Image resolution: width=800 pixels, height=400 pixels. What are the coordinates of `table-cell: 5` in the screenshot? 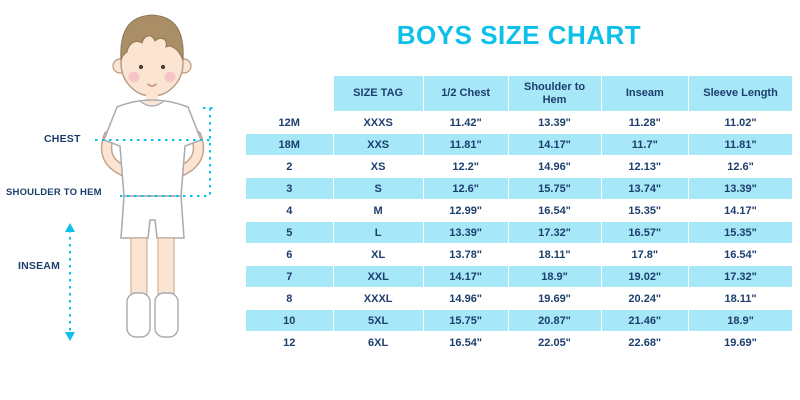 It's located at (289, 232).